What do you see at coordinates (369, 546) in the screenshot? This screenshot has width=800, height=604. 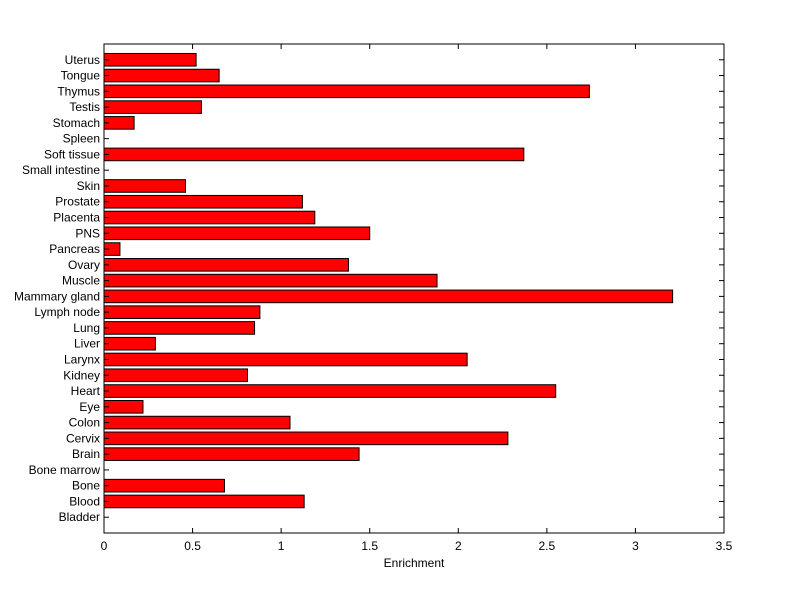 I see `x-tick-label: 1.5` at bounding box center [369, 546].